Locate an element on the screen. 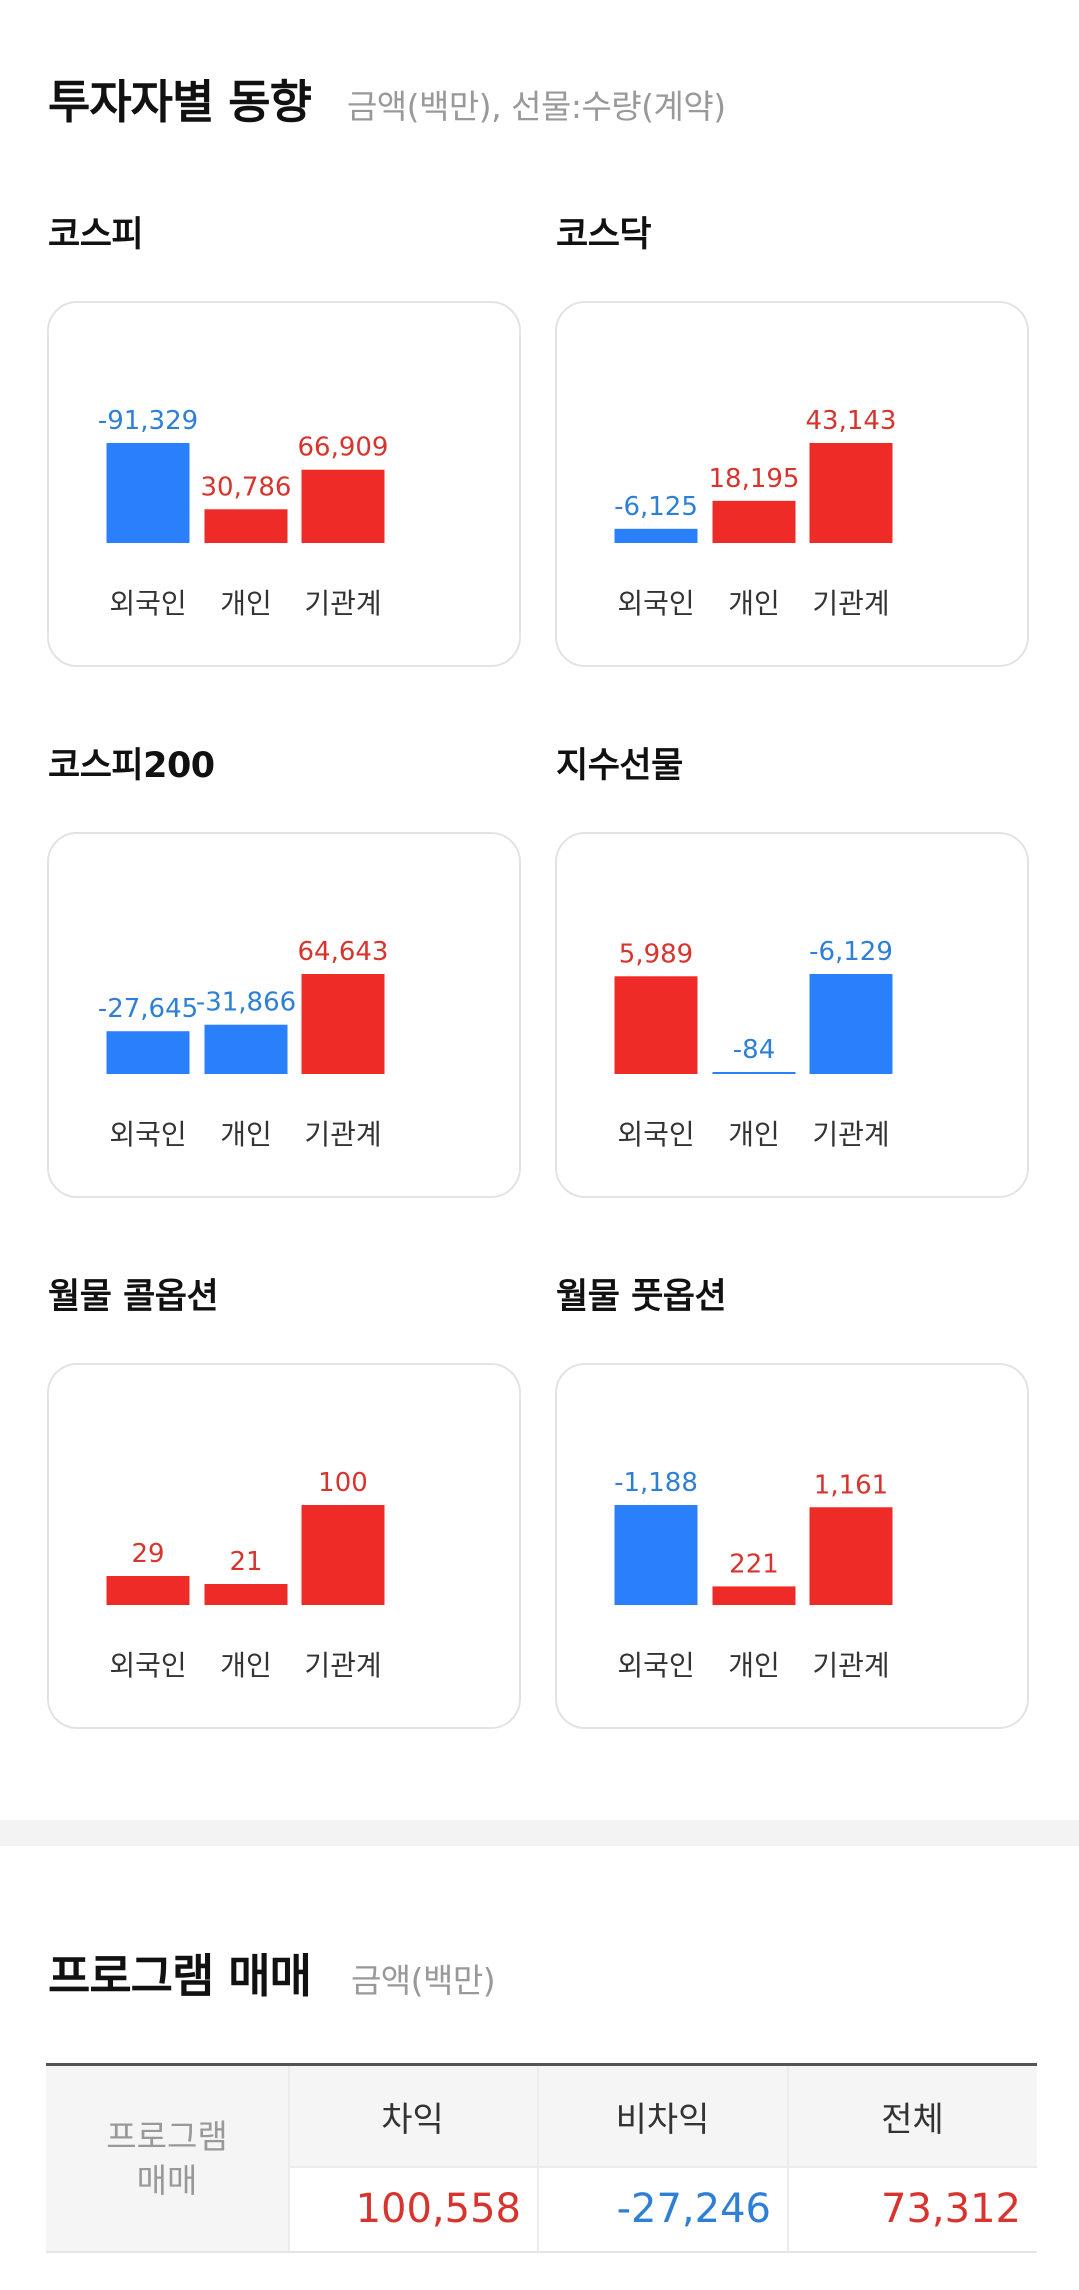 This screenshot has height=2290, width=1079. chart-title-kospi200: 코스피200 is located at coordinates (131, 766).